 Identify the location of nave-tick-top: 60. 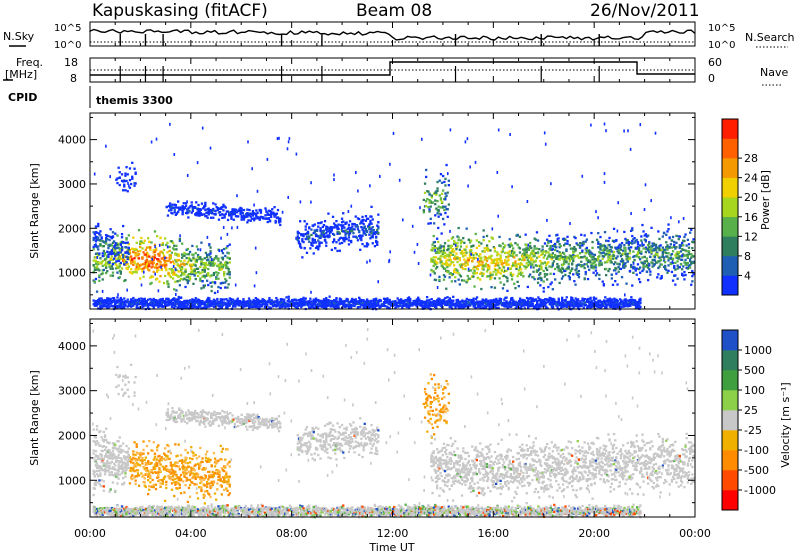
(715, 62).